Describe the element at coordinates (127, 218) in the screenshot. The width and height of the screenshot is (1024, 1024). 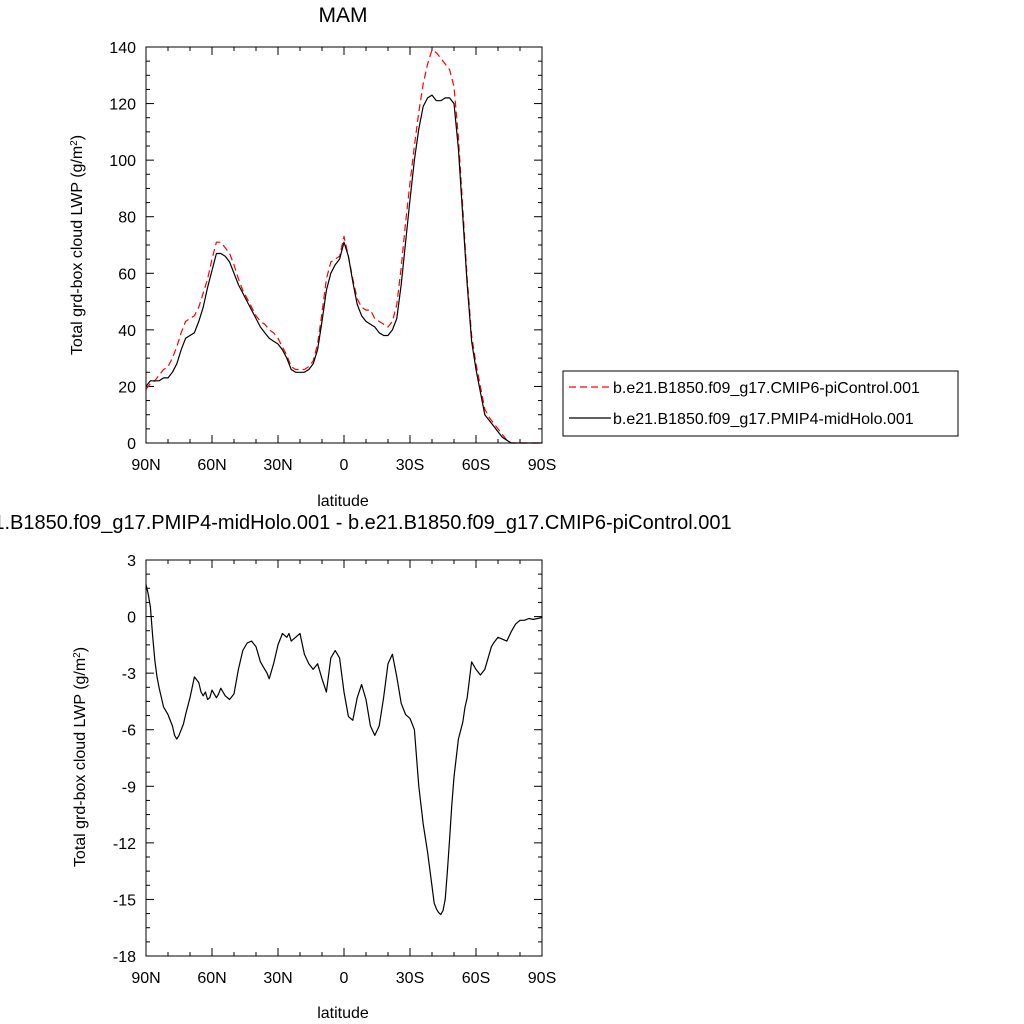
I see `top-ytick-label: 80` at that location.